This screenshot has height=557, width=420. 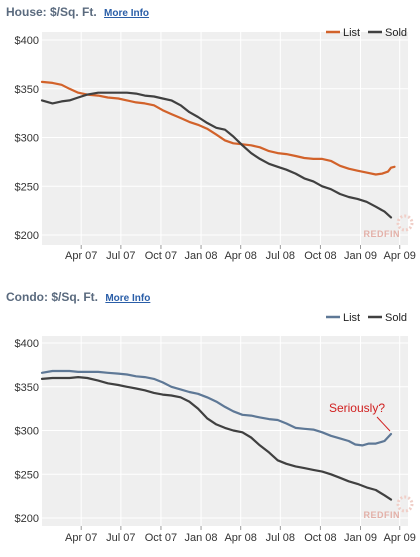 What do you see at coordinates (27, 236) in the screenshot?
I see `house-y-tick-label: $200` at bounding box center [27, 236].